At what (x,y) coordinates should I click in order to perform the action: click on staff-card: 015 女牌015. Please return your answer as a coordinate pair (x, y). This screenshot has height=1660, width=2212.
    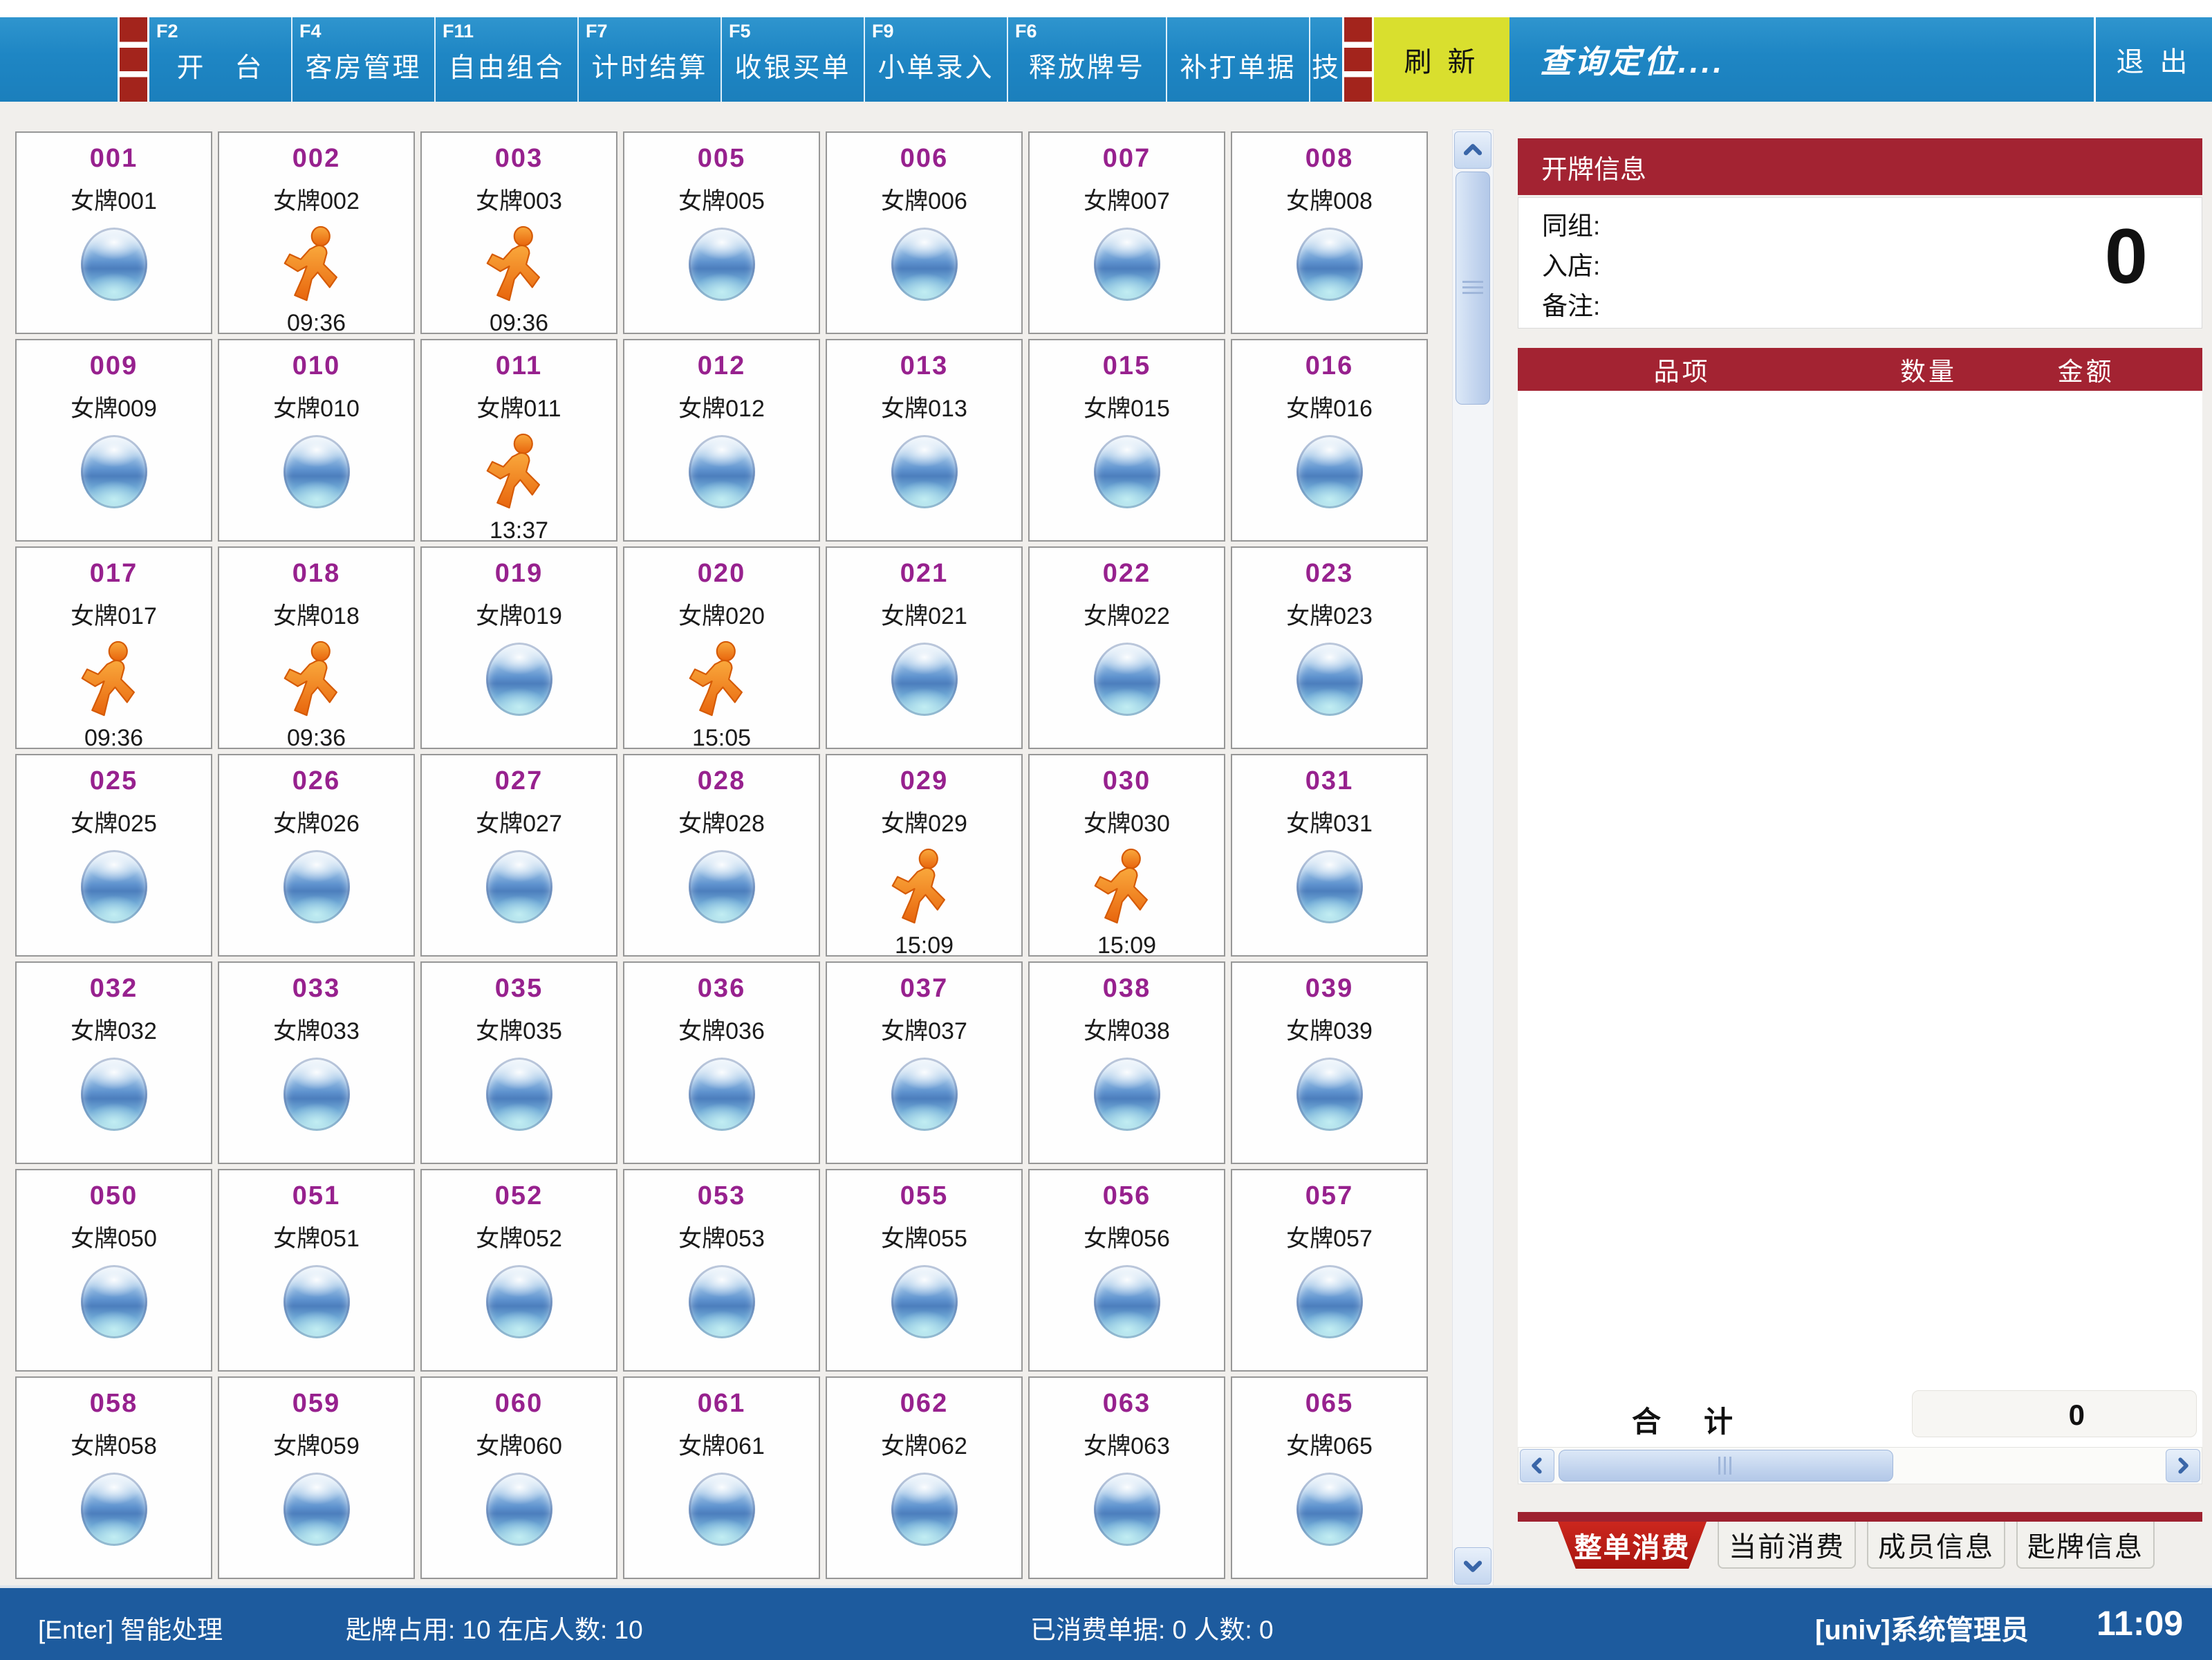
    Looking at the image, I should click on (1126, 440).